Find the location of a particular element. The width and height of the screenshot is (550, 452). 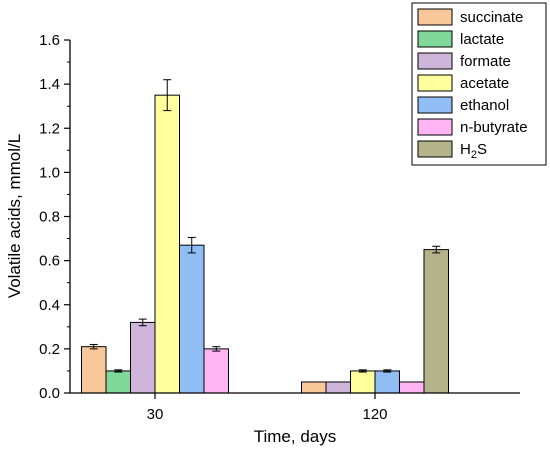

x-tick-label: 30 is located at coordinates (155, 414).